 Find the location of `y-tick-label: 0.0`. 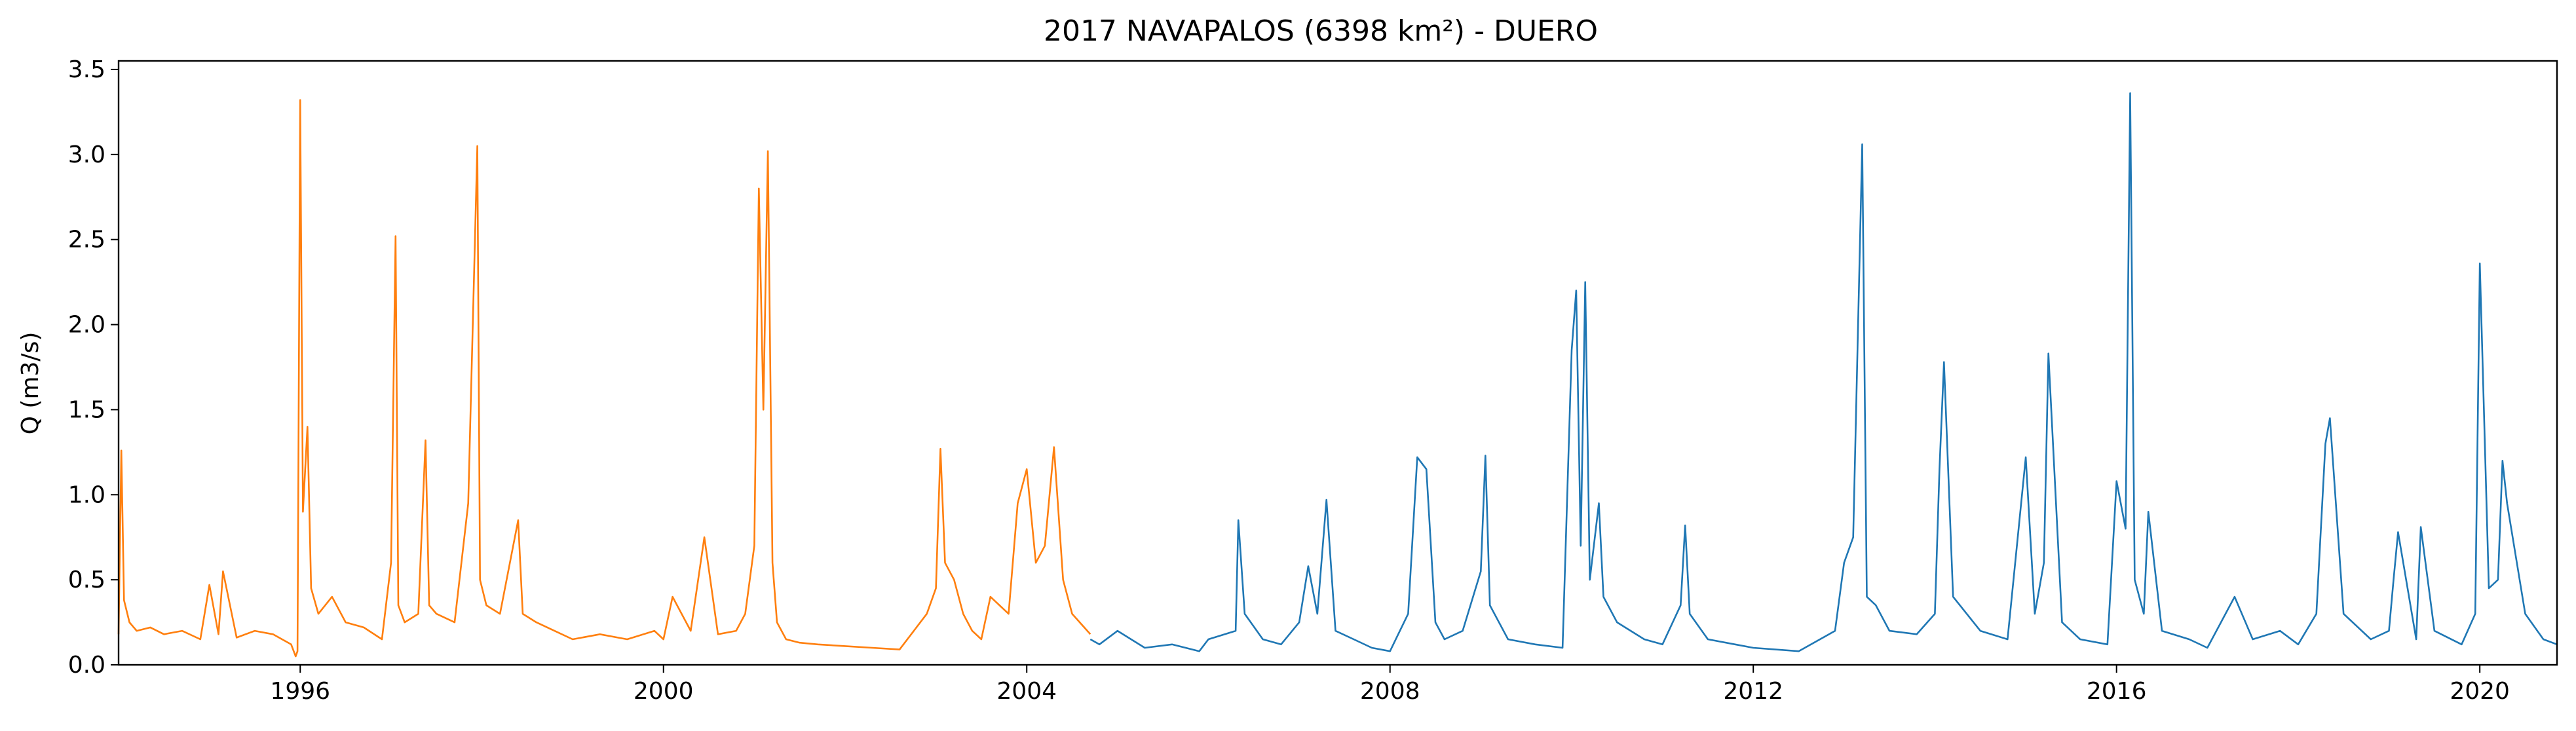

y-tick-label: 0.0 is located at coordinates (86, 666).